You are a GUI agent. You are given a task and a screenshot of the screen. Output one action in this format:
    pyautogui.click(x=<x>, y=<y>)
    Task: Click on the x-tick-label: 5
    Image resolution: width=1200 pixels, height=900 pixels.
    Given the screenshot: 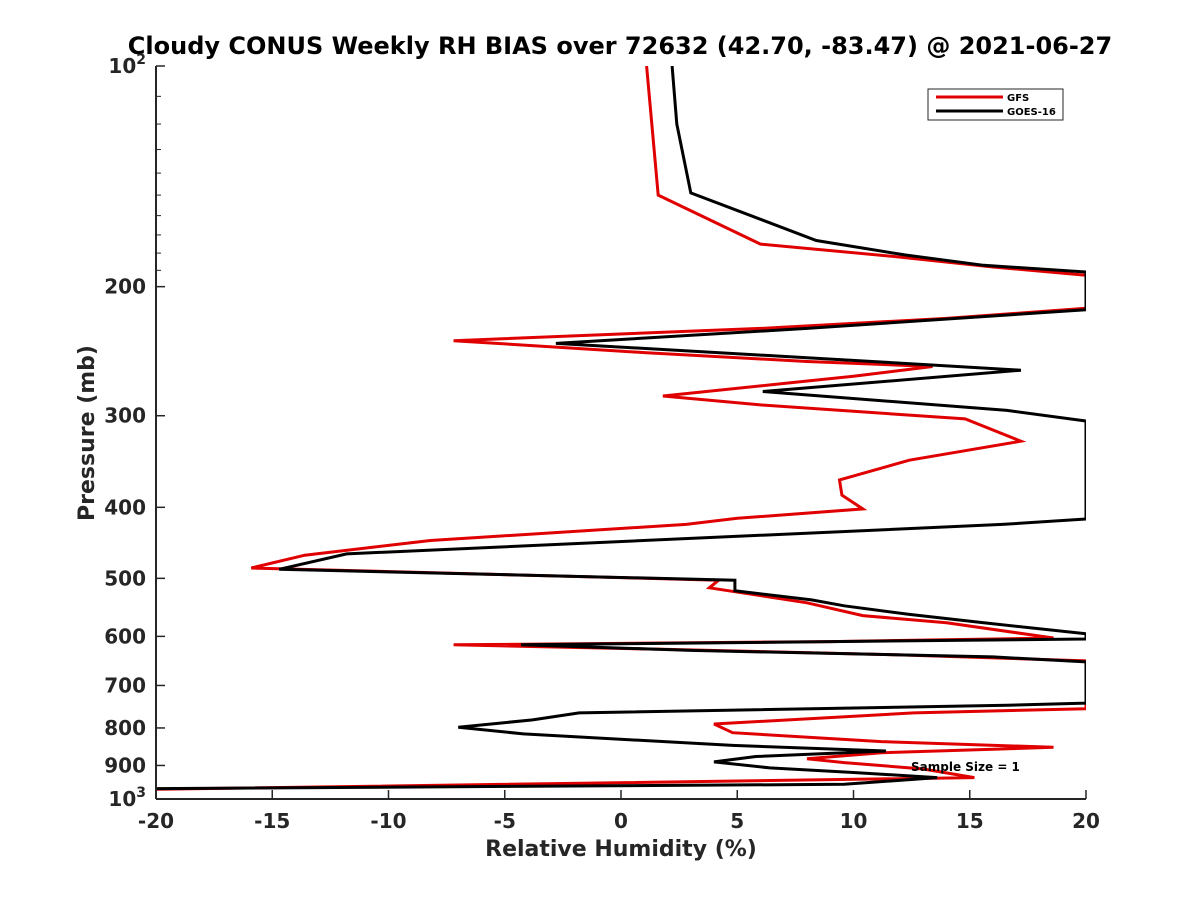 What is the action you would take?
    pyautogui.click(x=737, y=821)
    